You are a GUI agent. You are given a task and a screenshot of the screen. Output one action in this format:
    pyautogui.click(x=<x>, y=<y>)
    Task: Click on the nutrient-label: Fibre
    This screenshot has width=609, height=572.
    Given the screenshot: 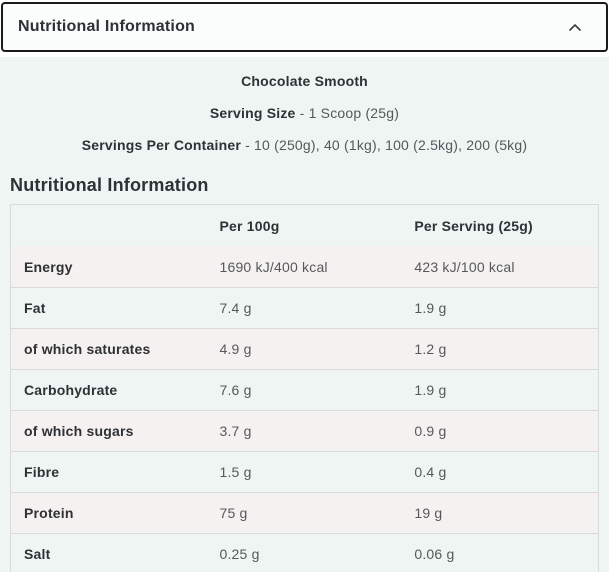 What is the action you would take?
    pyautogui.click(x=42, y=472)
    